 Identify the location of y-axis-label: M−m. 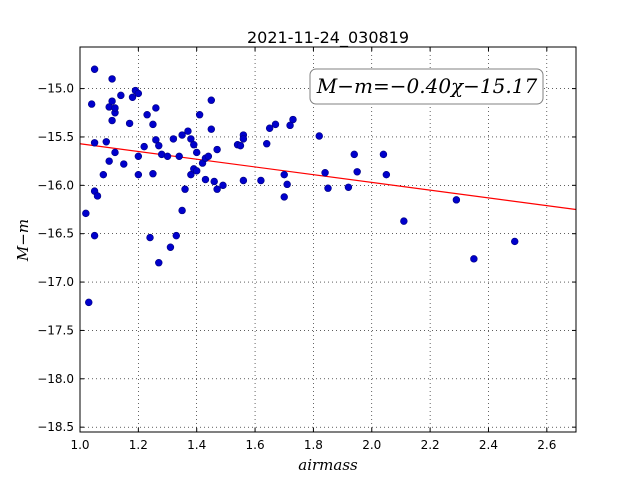
(23, 240).